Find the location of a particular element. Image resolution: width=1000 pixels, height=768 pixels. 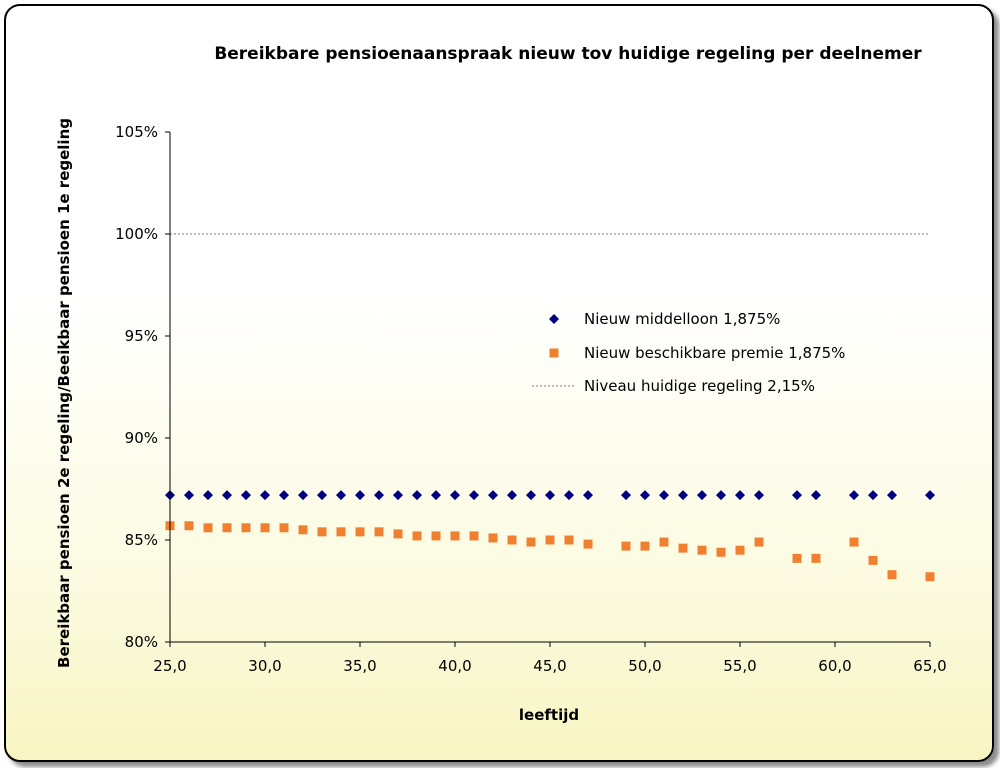

x-axis-ticks: 25,0 30,0 35,0 40,0 45,0 50,0 55,0 60,0 65,0 is located at coordinates (550, 658).